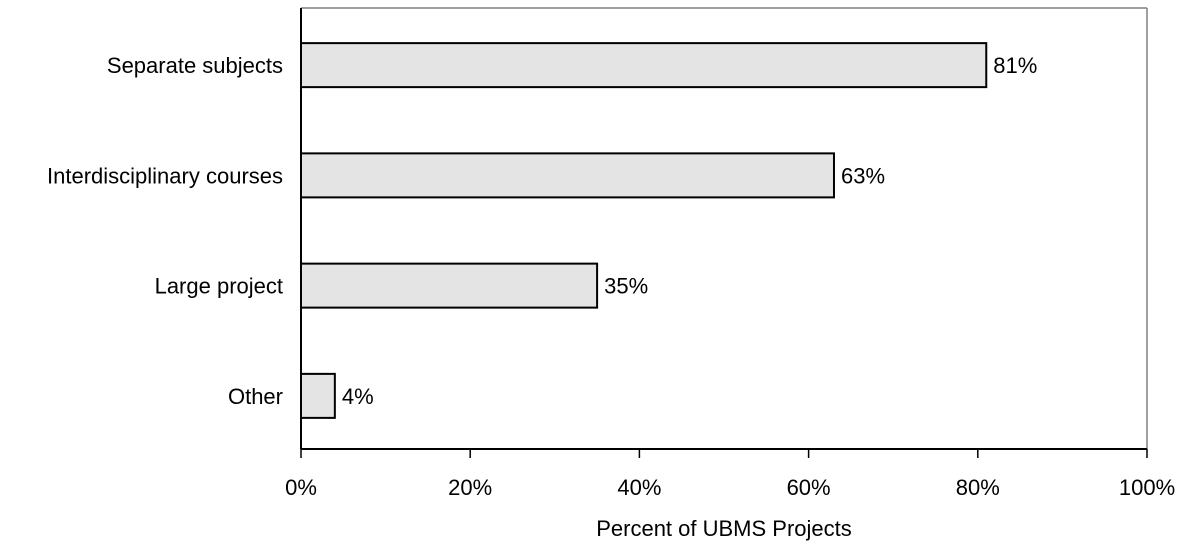 This screenshot has width=1186, height=546. Describe the element at coordinates (358, 396) in the screenshot. I see `value-label: 4%` at that location.